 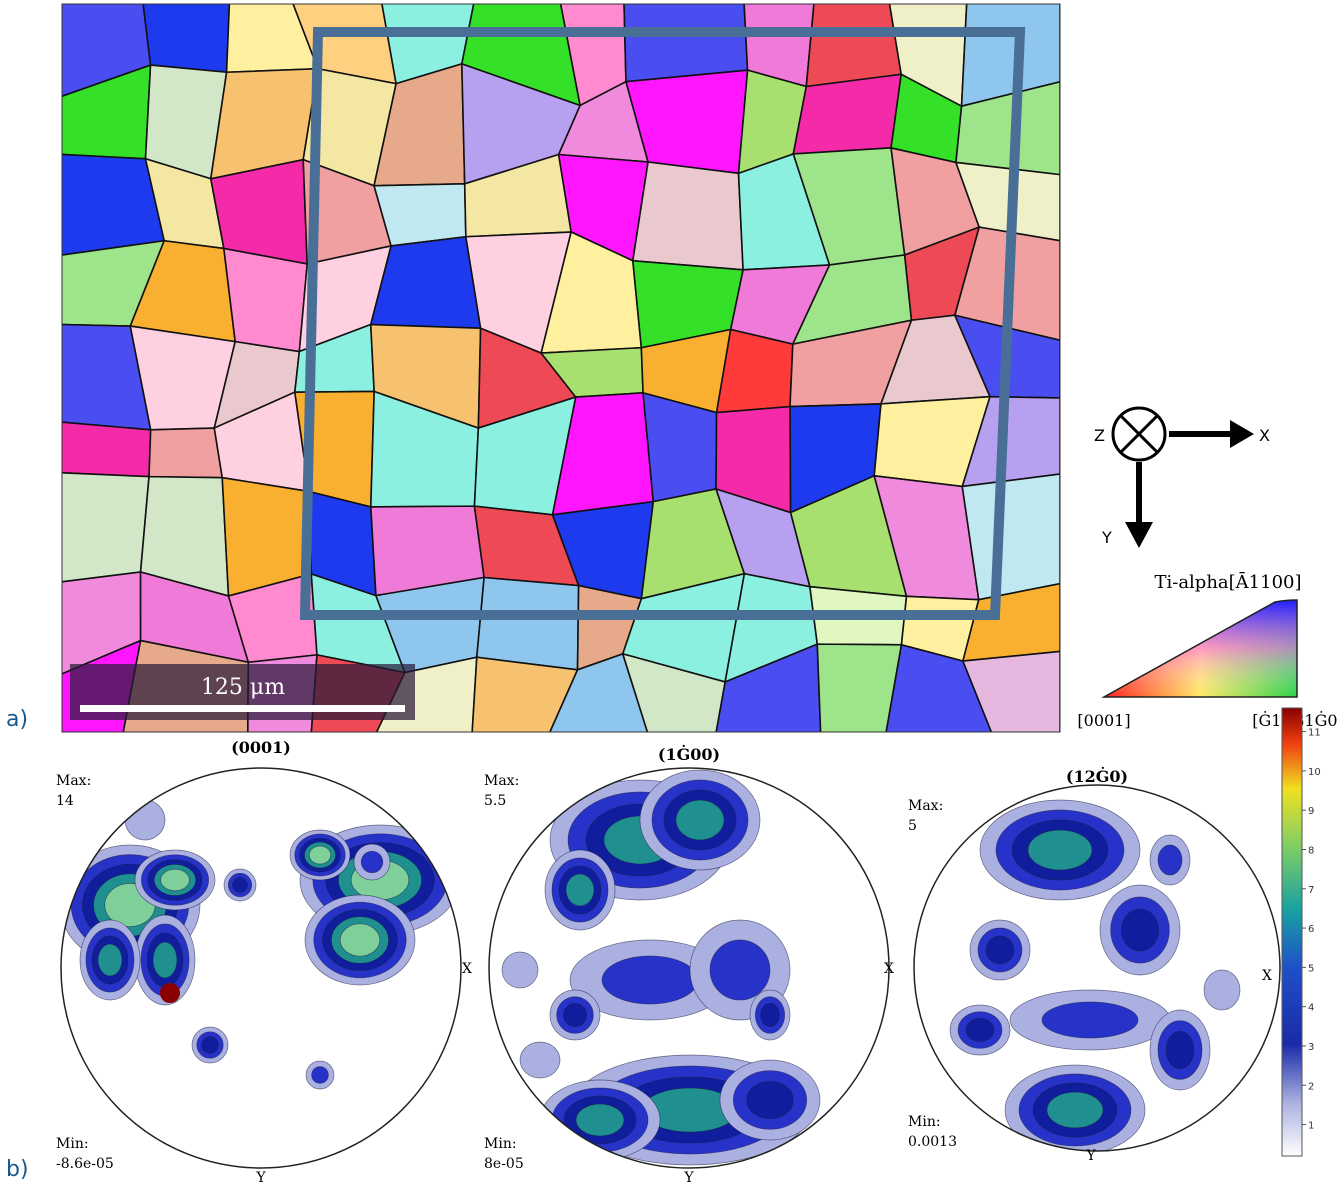 I want to click on colorbar-tick-label: 3, so click(x=1311, y=1047).